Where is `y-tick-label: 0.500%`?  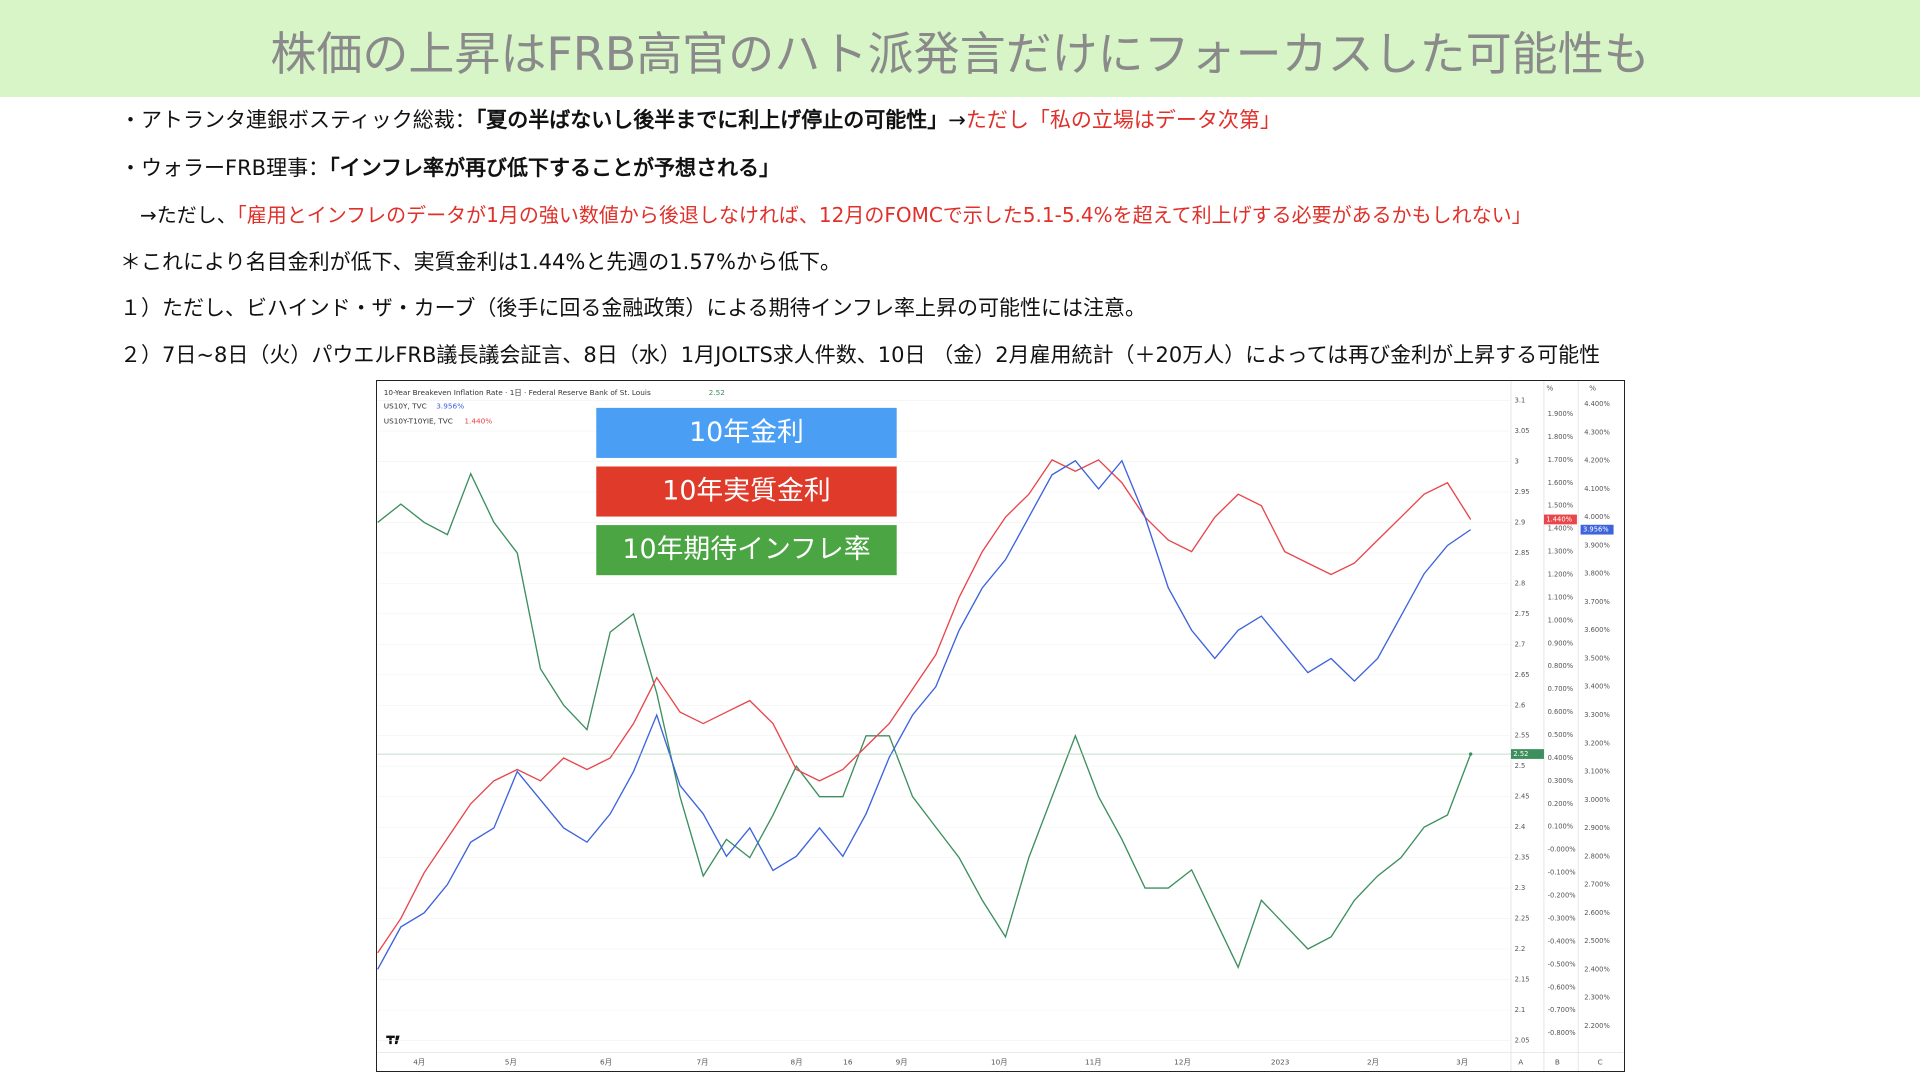
y-tick-label: 0.500% is located at coordinates (1561, 735).